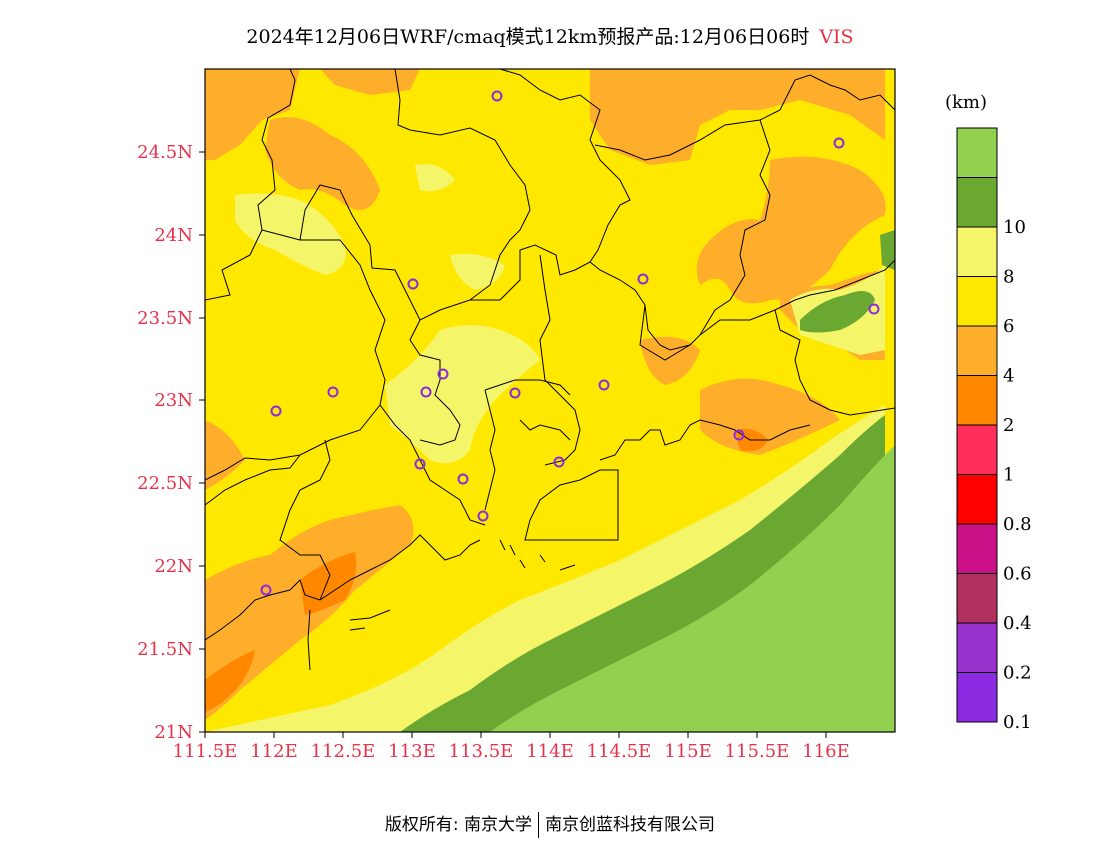 Image resolution: width=1100 pixels, height=850 pixels. I want to click on colorbar-label: 1, so click(1008, 475).